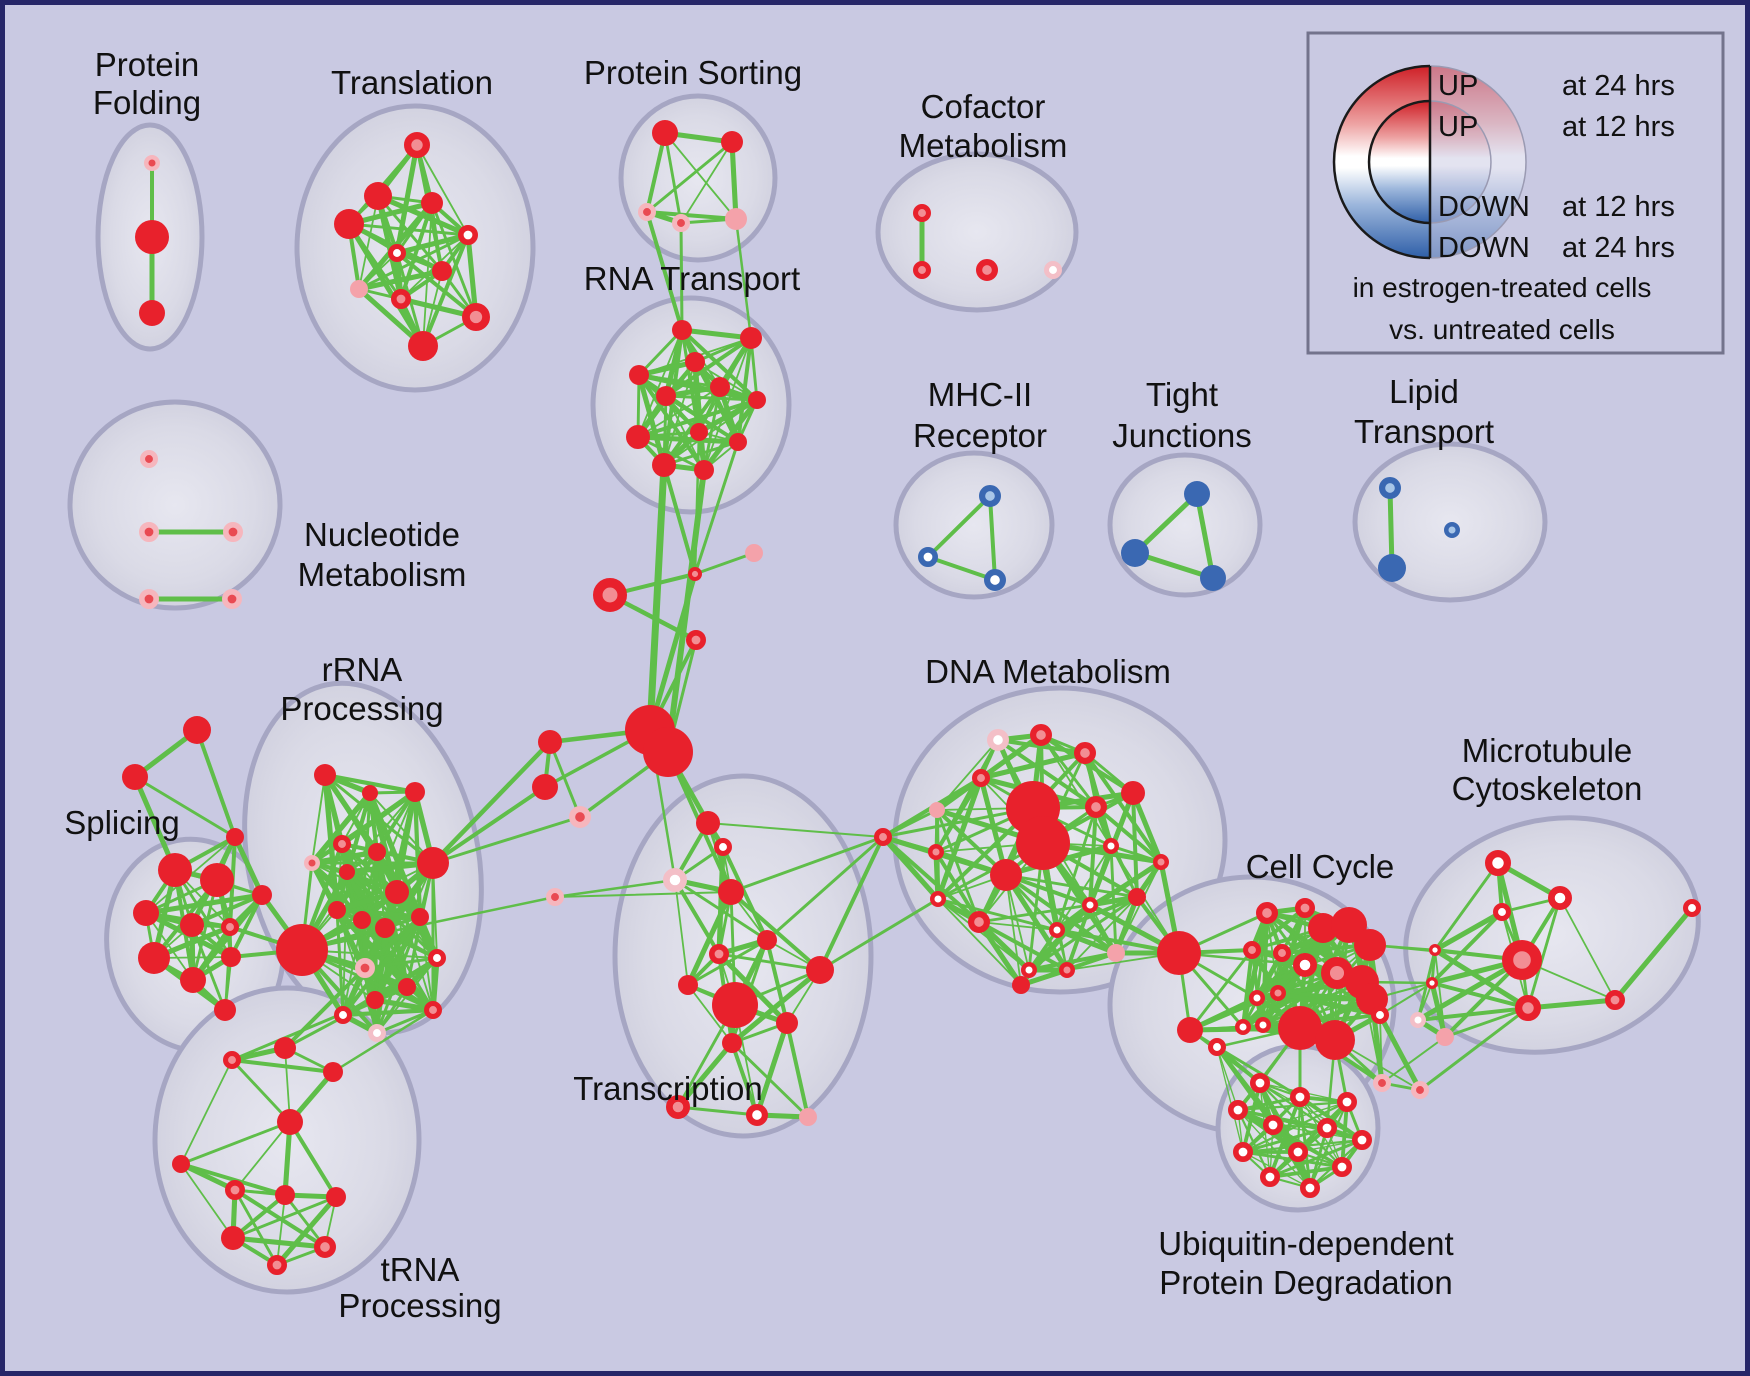  What do you see at coordinates (175, 505) in the screenshot?
I see `cluster-ellipse-nucleotide-metabolism` at bounding box center [175, 505].